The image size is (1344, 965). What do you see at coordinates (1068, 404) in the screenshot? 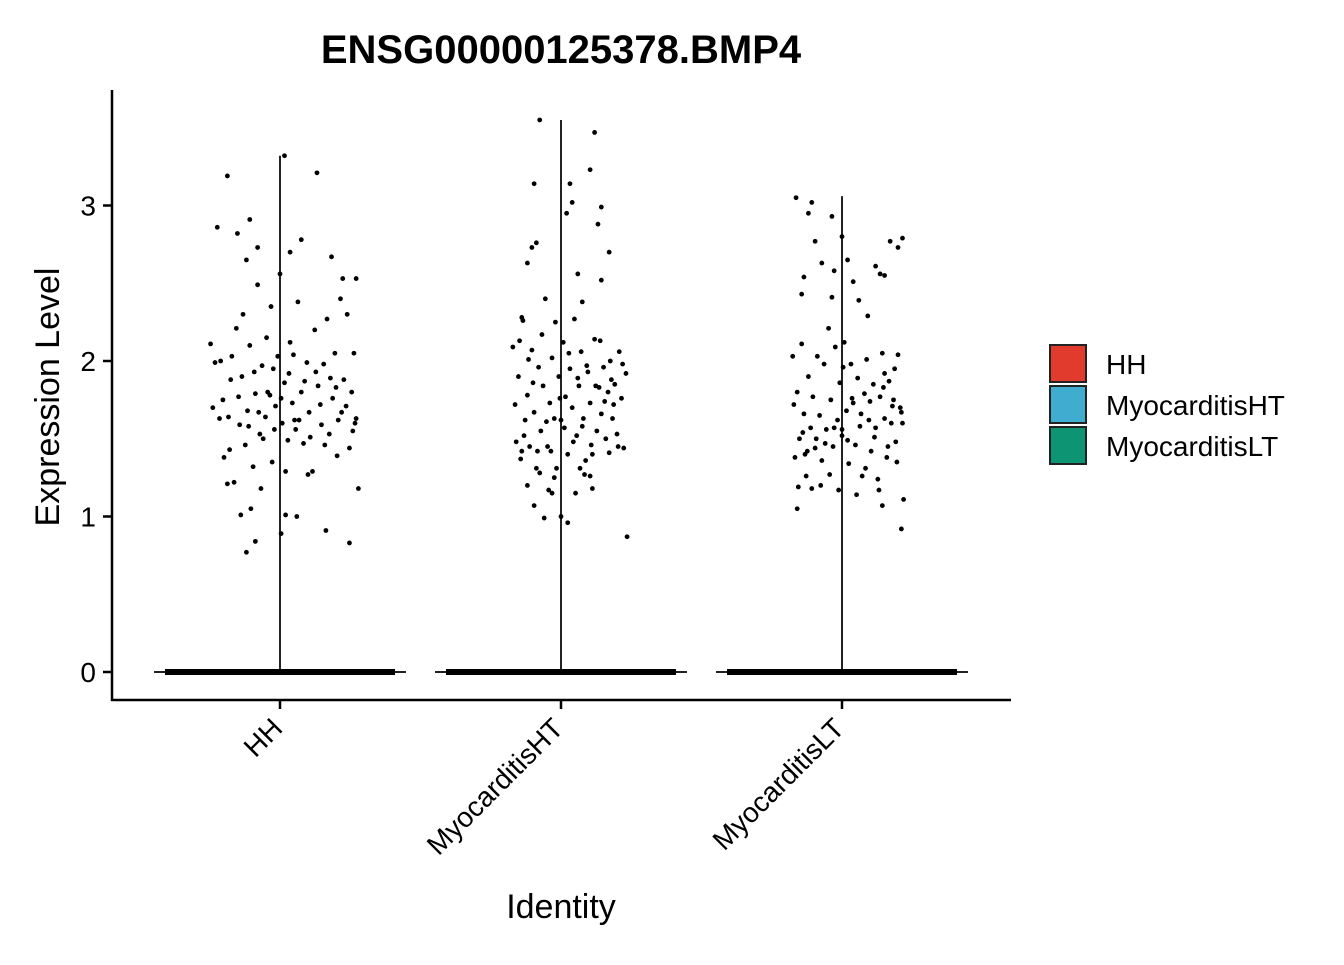
I see `legend-swatch-MyocarditisHT` at bounding box center [1068, 404].